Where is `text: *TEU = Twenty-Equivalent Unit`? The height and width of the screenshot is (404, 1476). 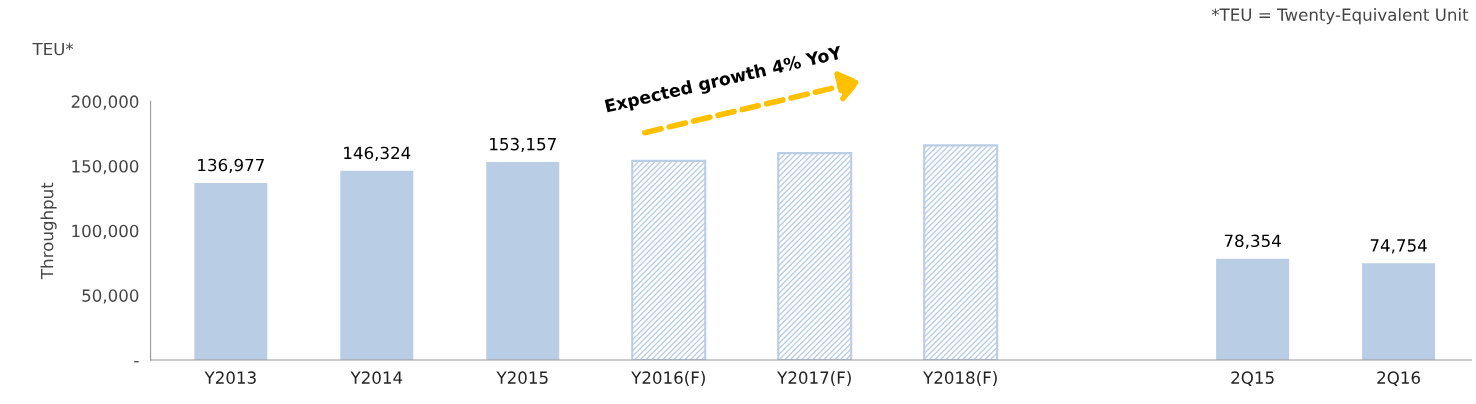
text: *TEU = Twenty-Equivalent Unit is located at coordinates (1340, 16).